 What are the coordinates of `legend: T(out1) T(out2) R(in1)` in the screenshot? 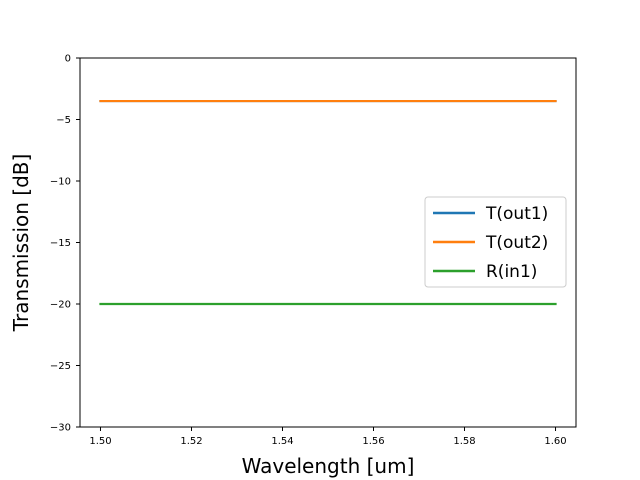 It's located at (495, 242).